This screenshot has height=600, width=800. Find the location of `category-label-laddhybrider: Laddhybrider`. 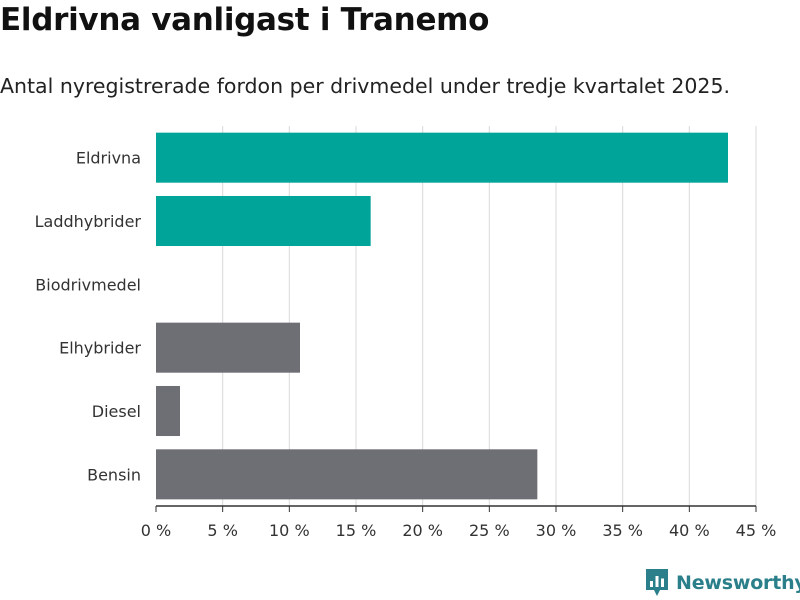

category-label-laddhybrider: Laddhybrider is located at coordinates (88, 221).